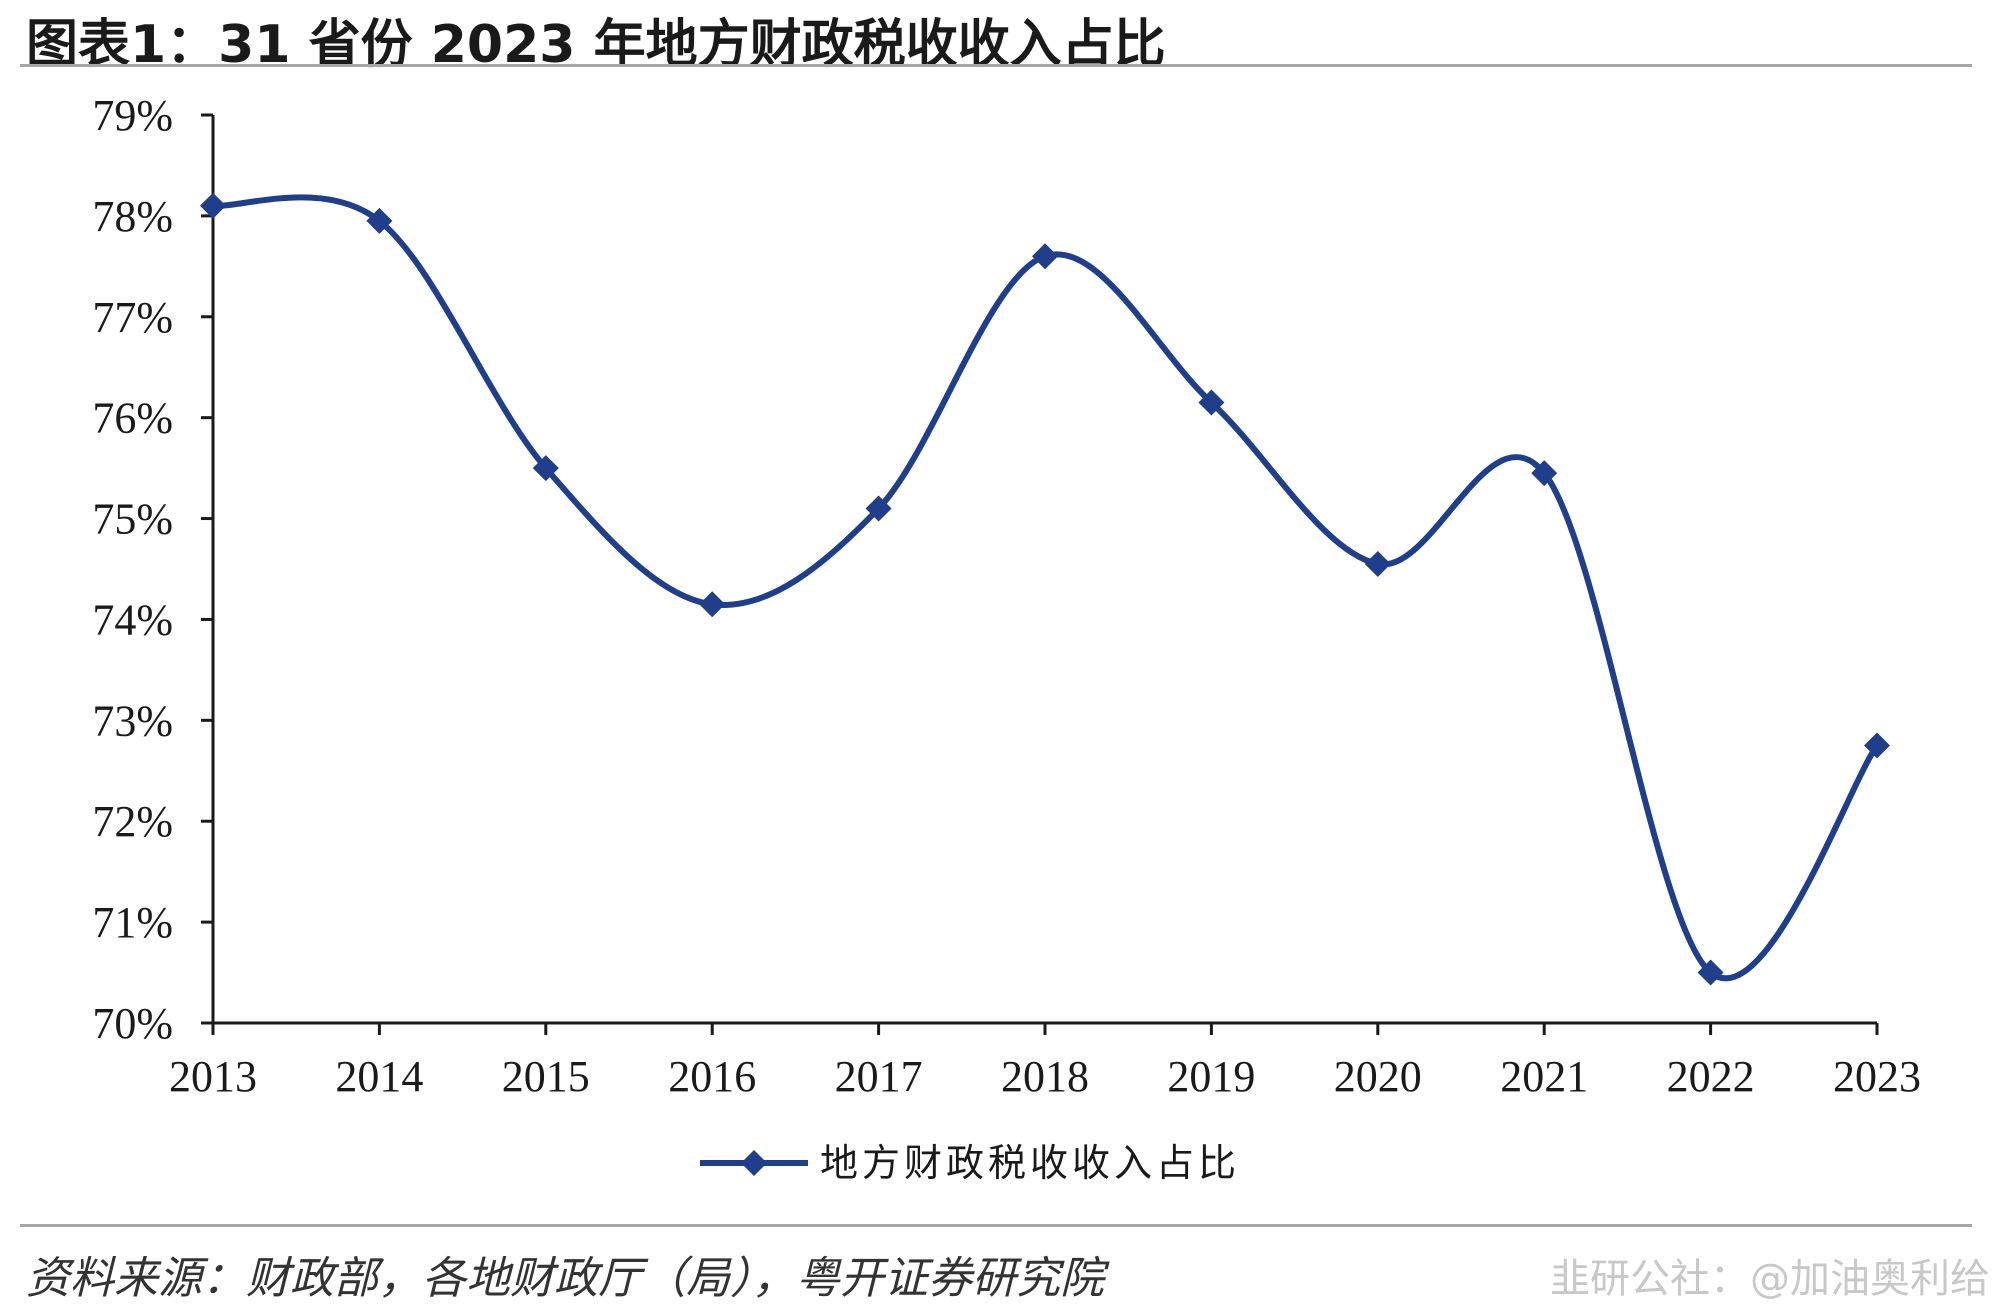 The height and width of the screenshot is (1306, 2000). Describe the element at coordinates (1030, 1163) in the screenshot. I see `legend-label: 地方财政税收收入占比` at that location.